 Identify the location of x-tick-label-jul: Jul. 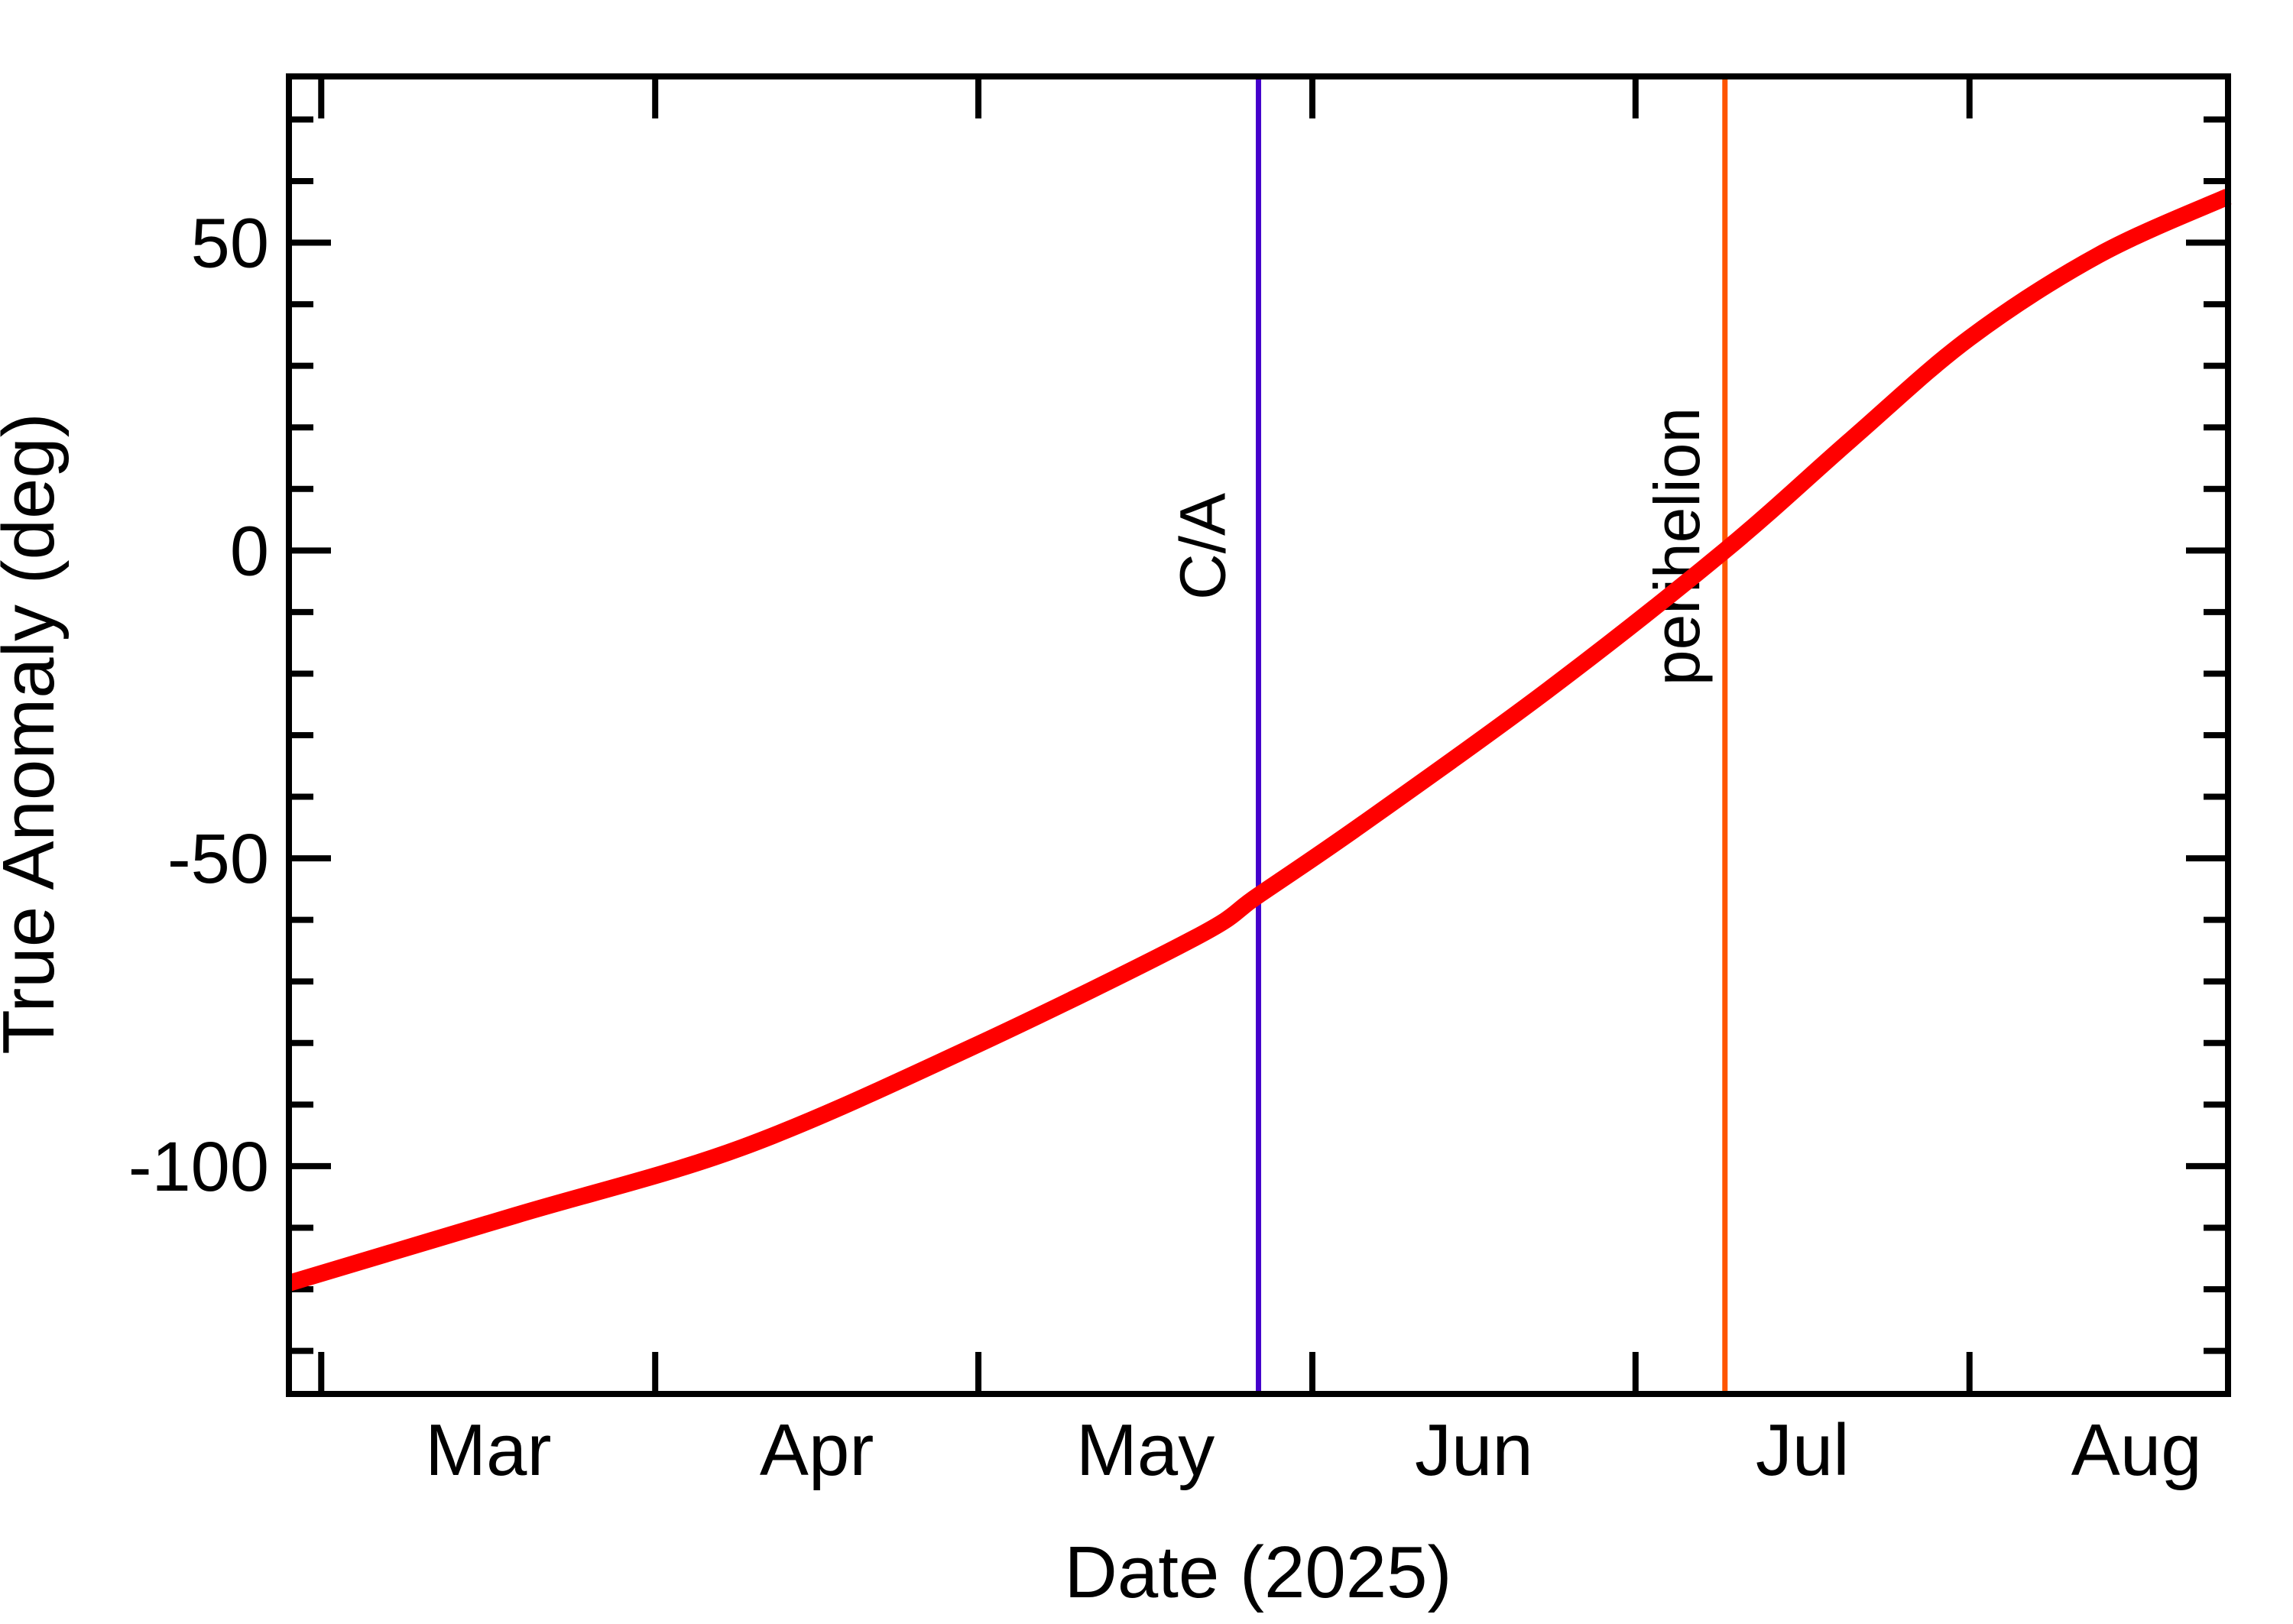
(1803, 1450).